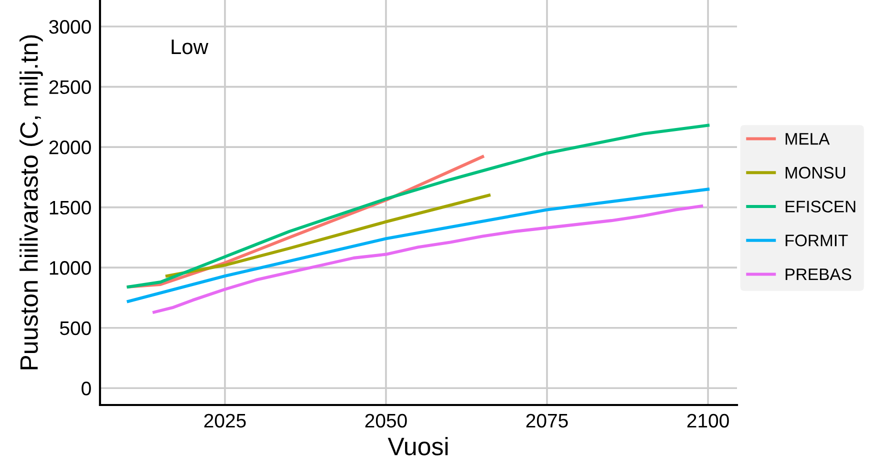 The width and height of the screenshot is (880, 463). I want to click on x-tick-label: 2025, so click(225, 421).